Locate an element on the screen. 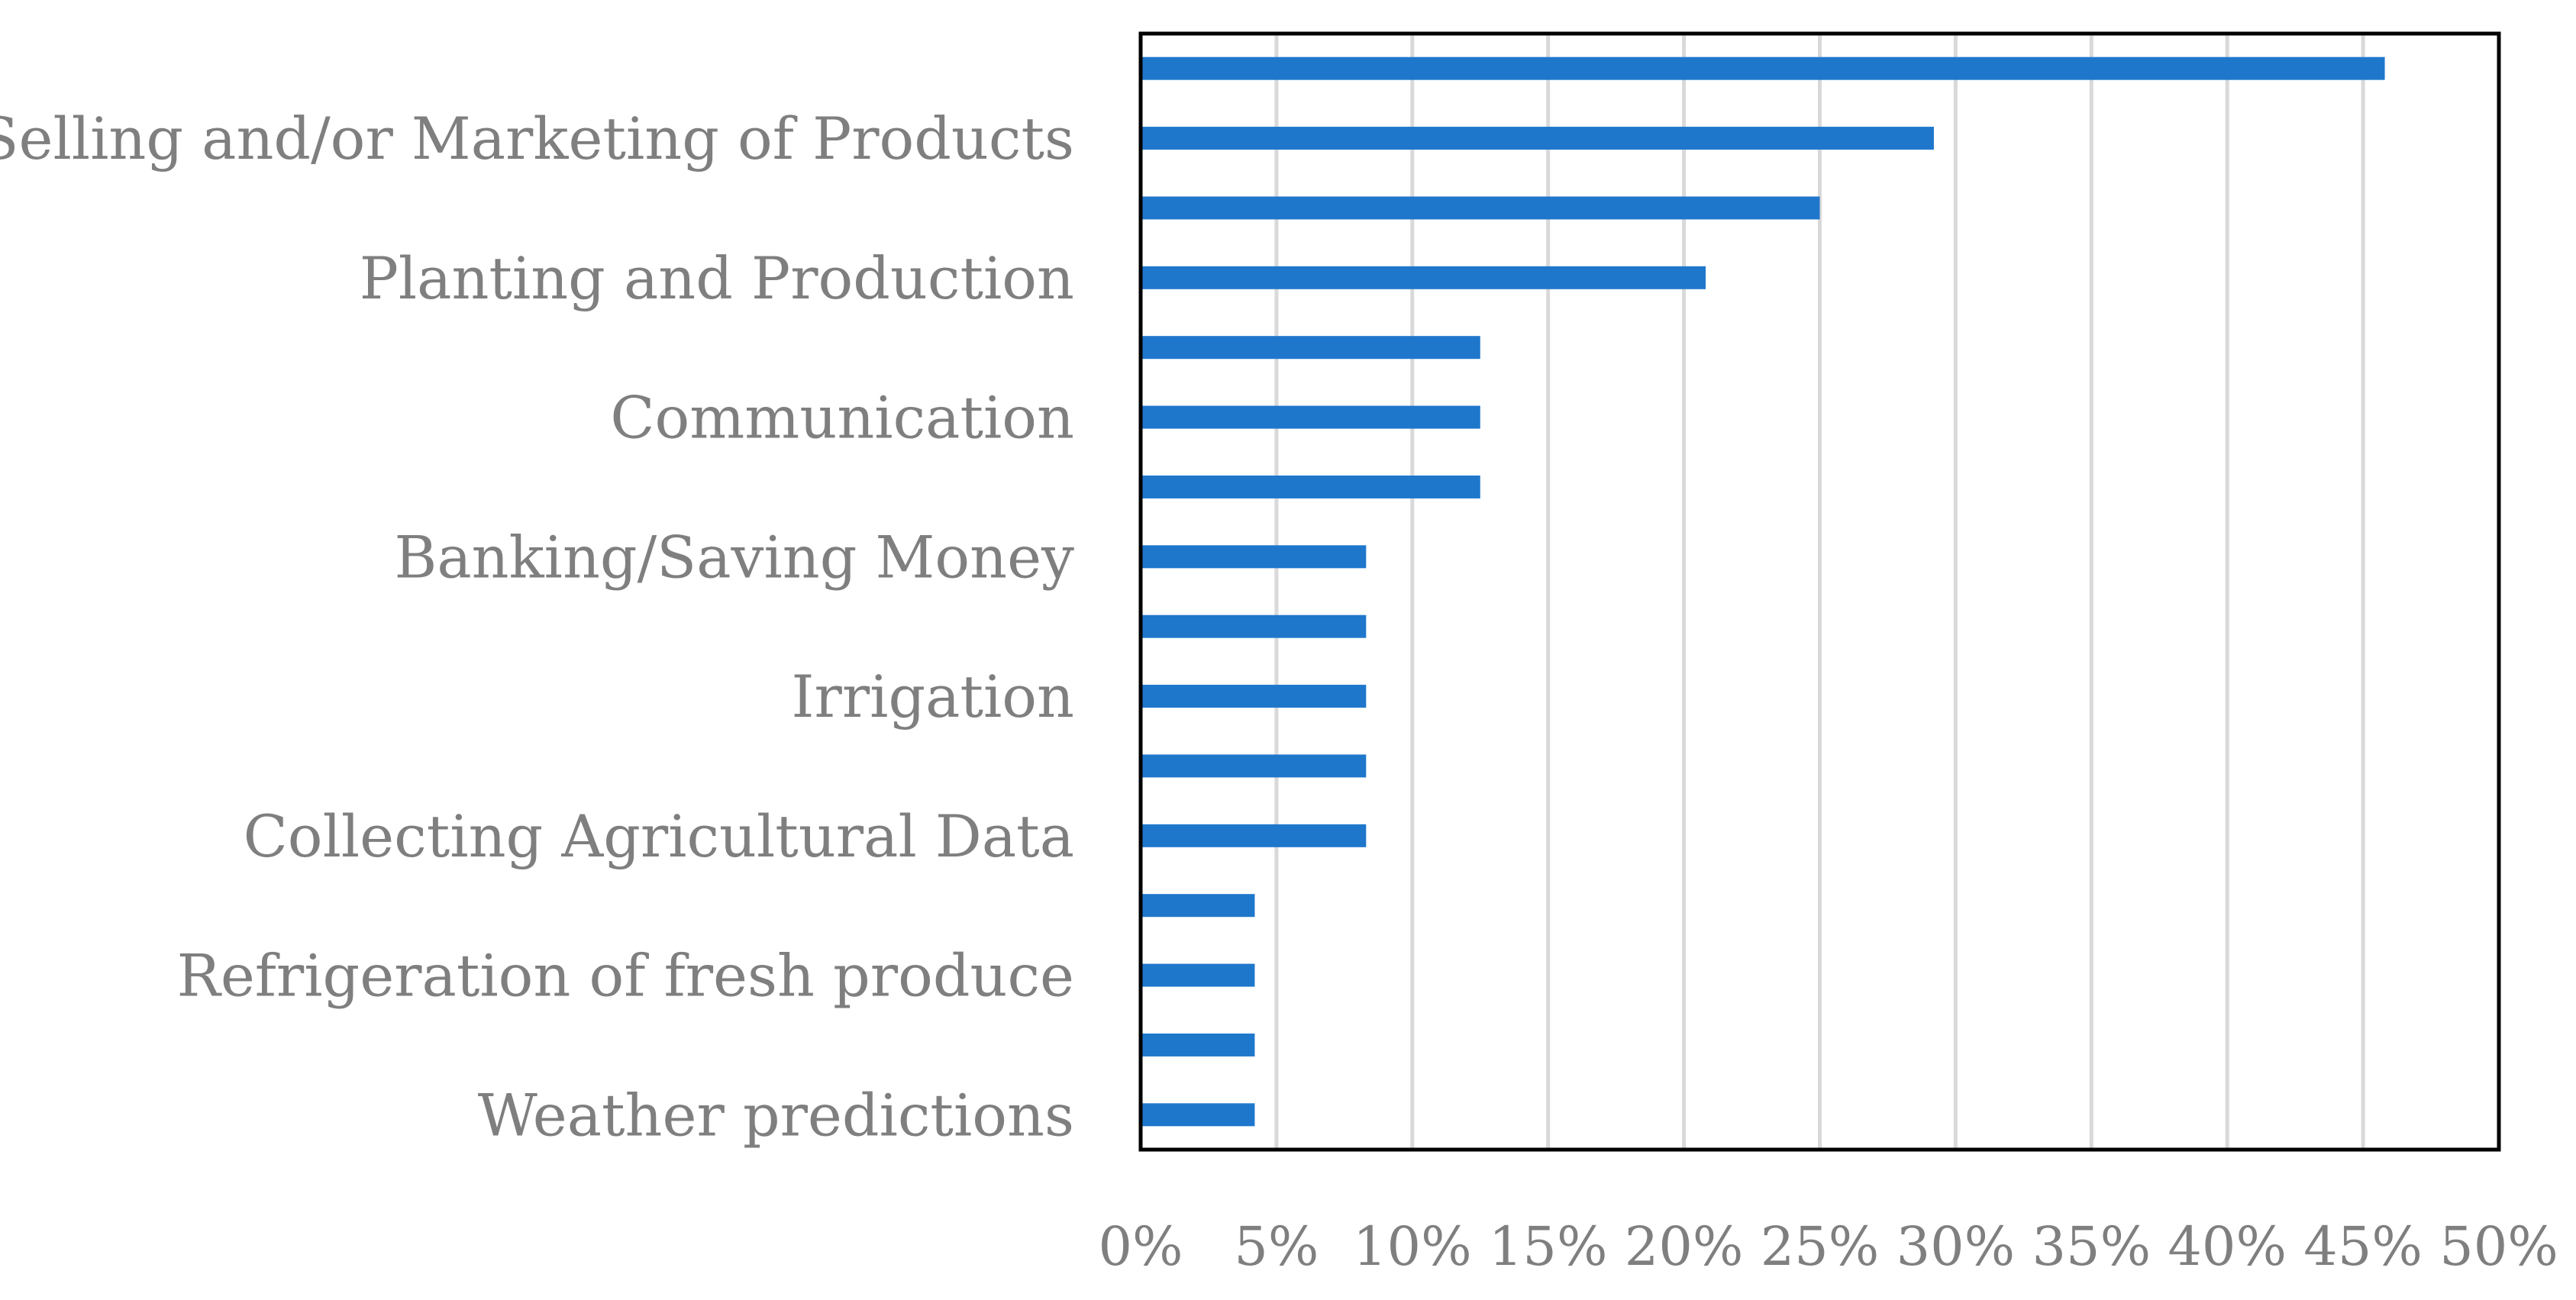 The height and width of the screenshot is (1300, 2576). x-tick-label: 10% is located at coordinates (1412, 1246).